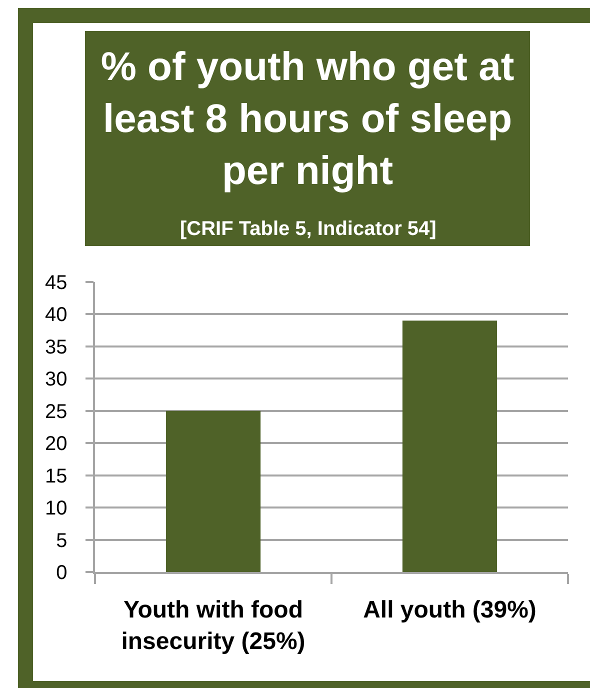 The height and width of the screenshot is (688, 590). Describe the element at coordinates (56, 509) in the screenshot. I see `y-tick-label: 10` at that location.